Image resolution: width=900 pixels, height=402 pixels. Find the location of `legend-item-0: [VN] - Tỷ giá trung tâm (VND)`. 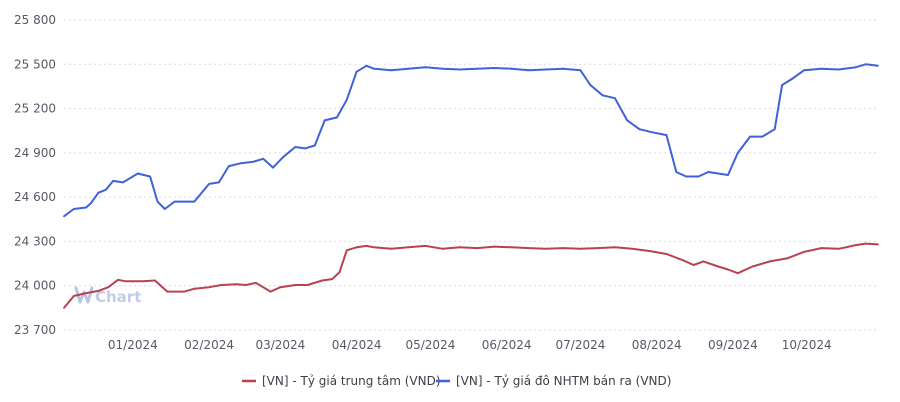

legend-item-0: [VN] - Tỷ giá trung tâm (VND) is located at coordinates (341, 381).